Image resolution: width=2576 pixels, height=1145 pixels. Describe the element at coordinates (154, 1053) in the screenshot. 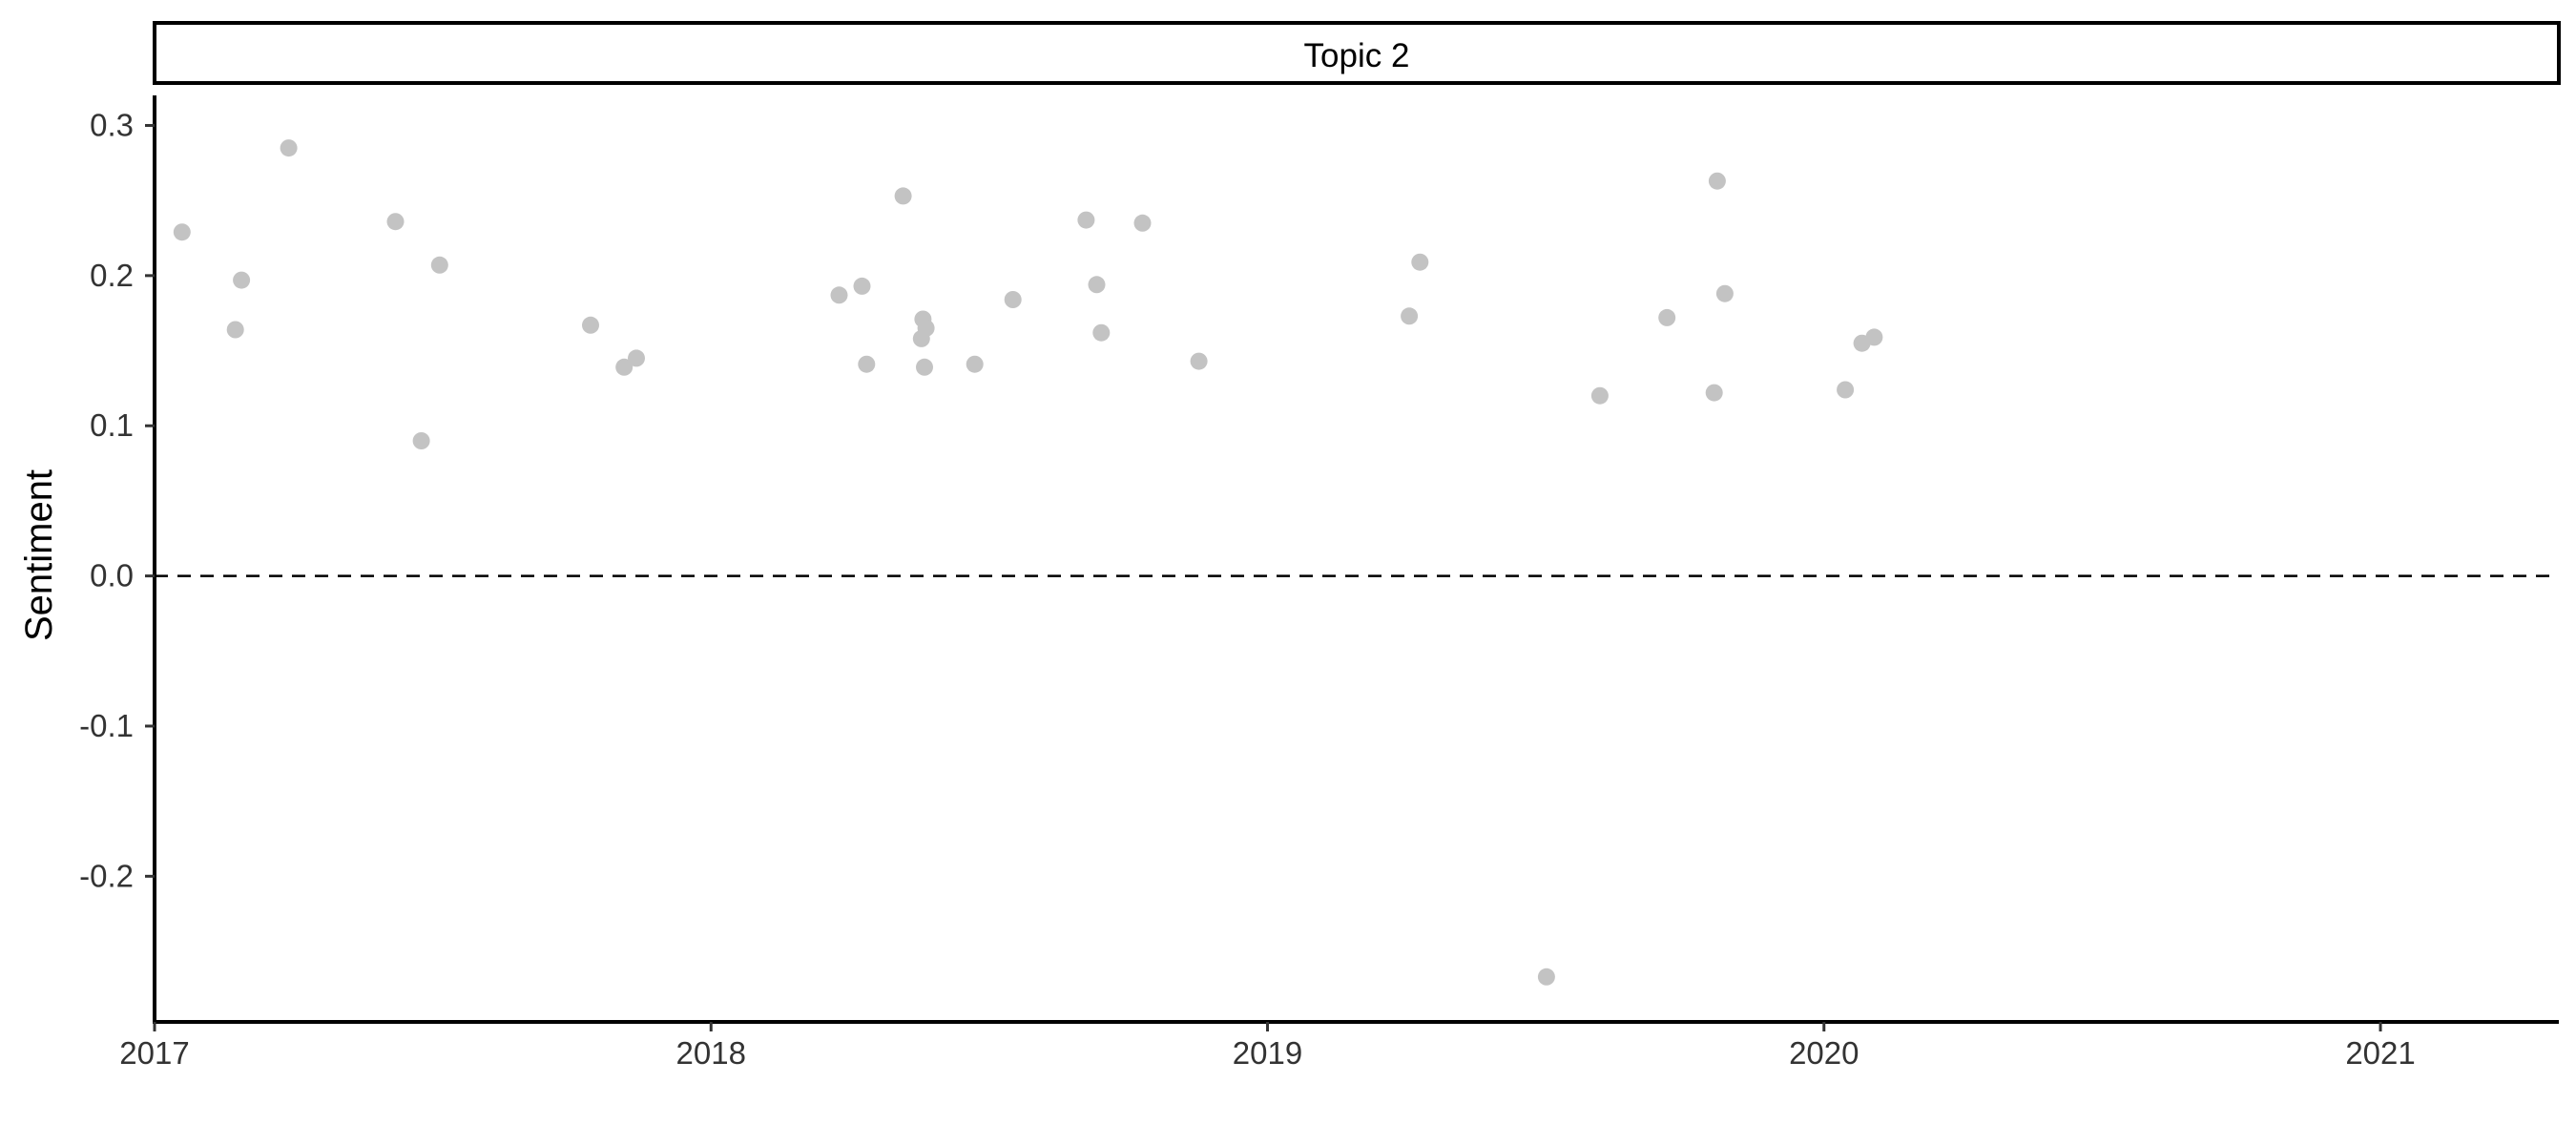

I see `x-tick-label: 2017` at that location.